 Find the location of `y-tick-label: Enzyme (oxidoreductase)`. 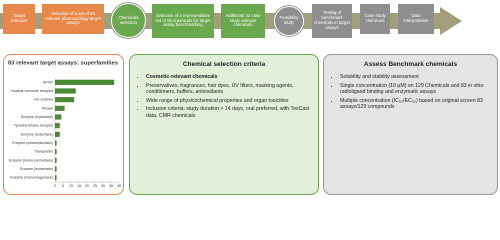

y-tick-label: Enzyme (oxidoreductase) is located at coordinates (32, 143).